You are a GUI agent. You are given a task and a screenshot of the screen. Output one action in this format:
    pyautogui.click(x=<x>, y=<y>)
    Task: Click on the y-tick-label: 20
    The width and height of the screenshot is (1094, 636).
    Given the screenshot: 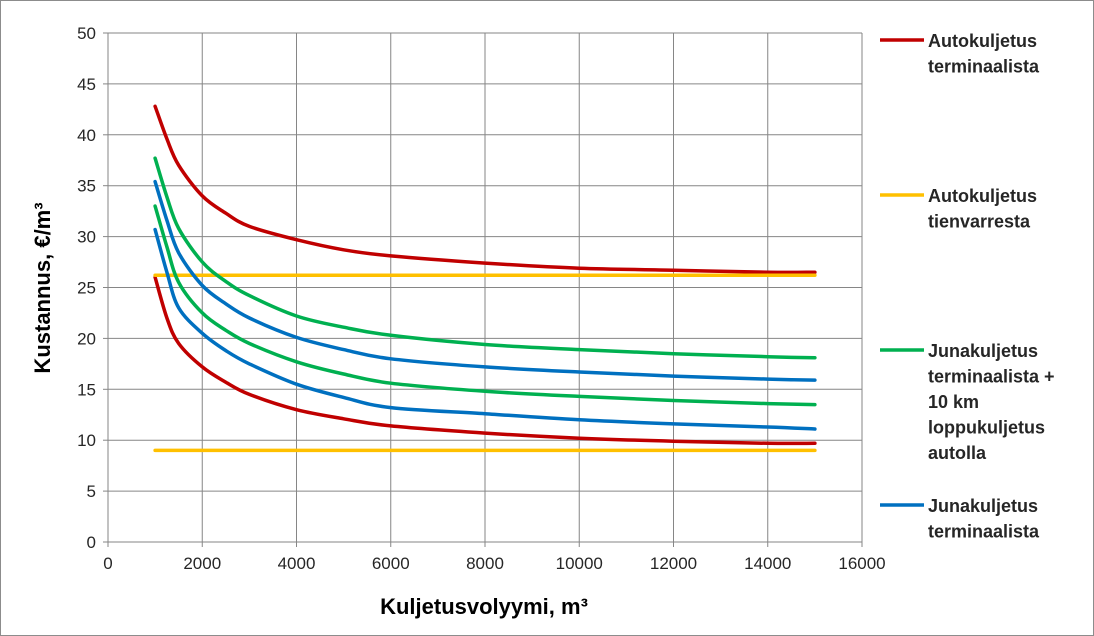 What is the action you would take?
    pyautogui.click(x=86, y=338)
    